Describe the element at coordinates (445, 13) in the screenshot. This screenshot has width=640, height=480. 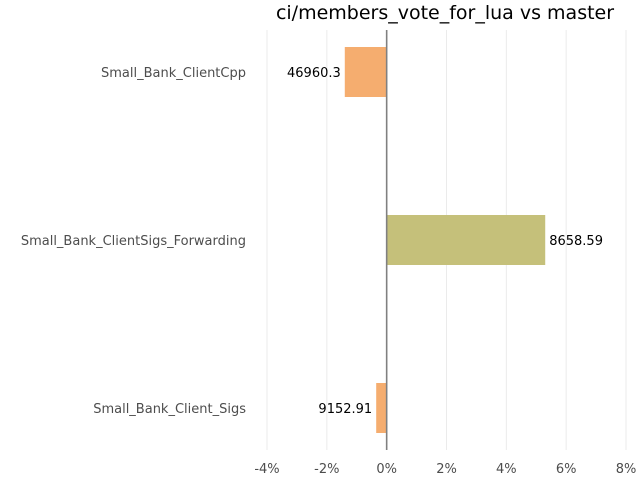
I see `chart-title: ci/members_vote_for_lua vs master` at that location.